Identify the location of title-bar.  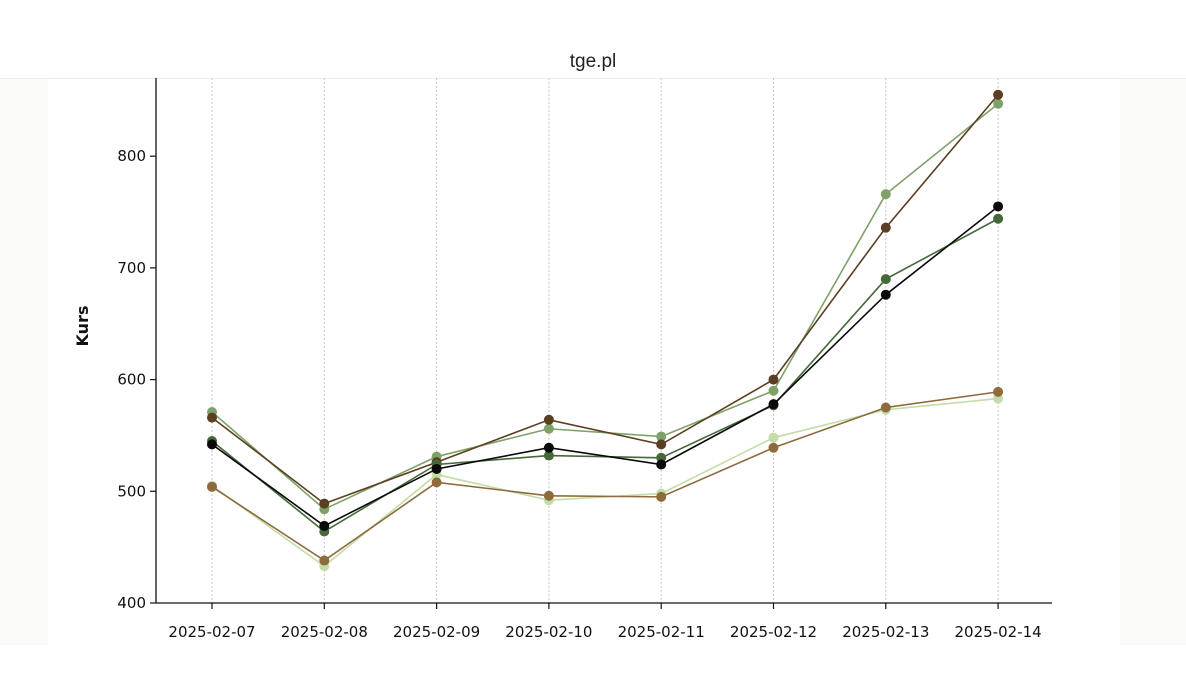
(593, 39).